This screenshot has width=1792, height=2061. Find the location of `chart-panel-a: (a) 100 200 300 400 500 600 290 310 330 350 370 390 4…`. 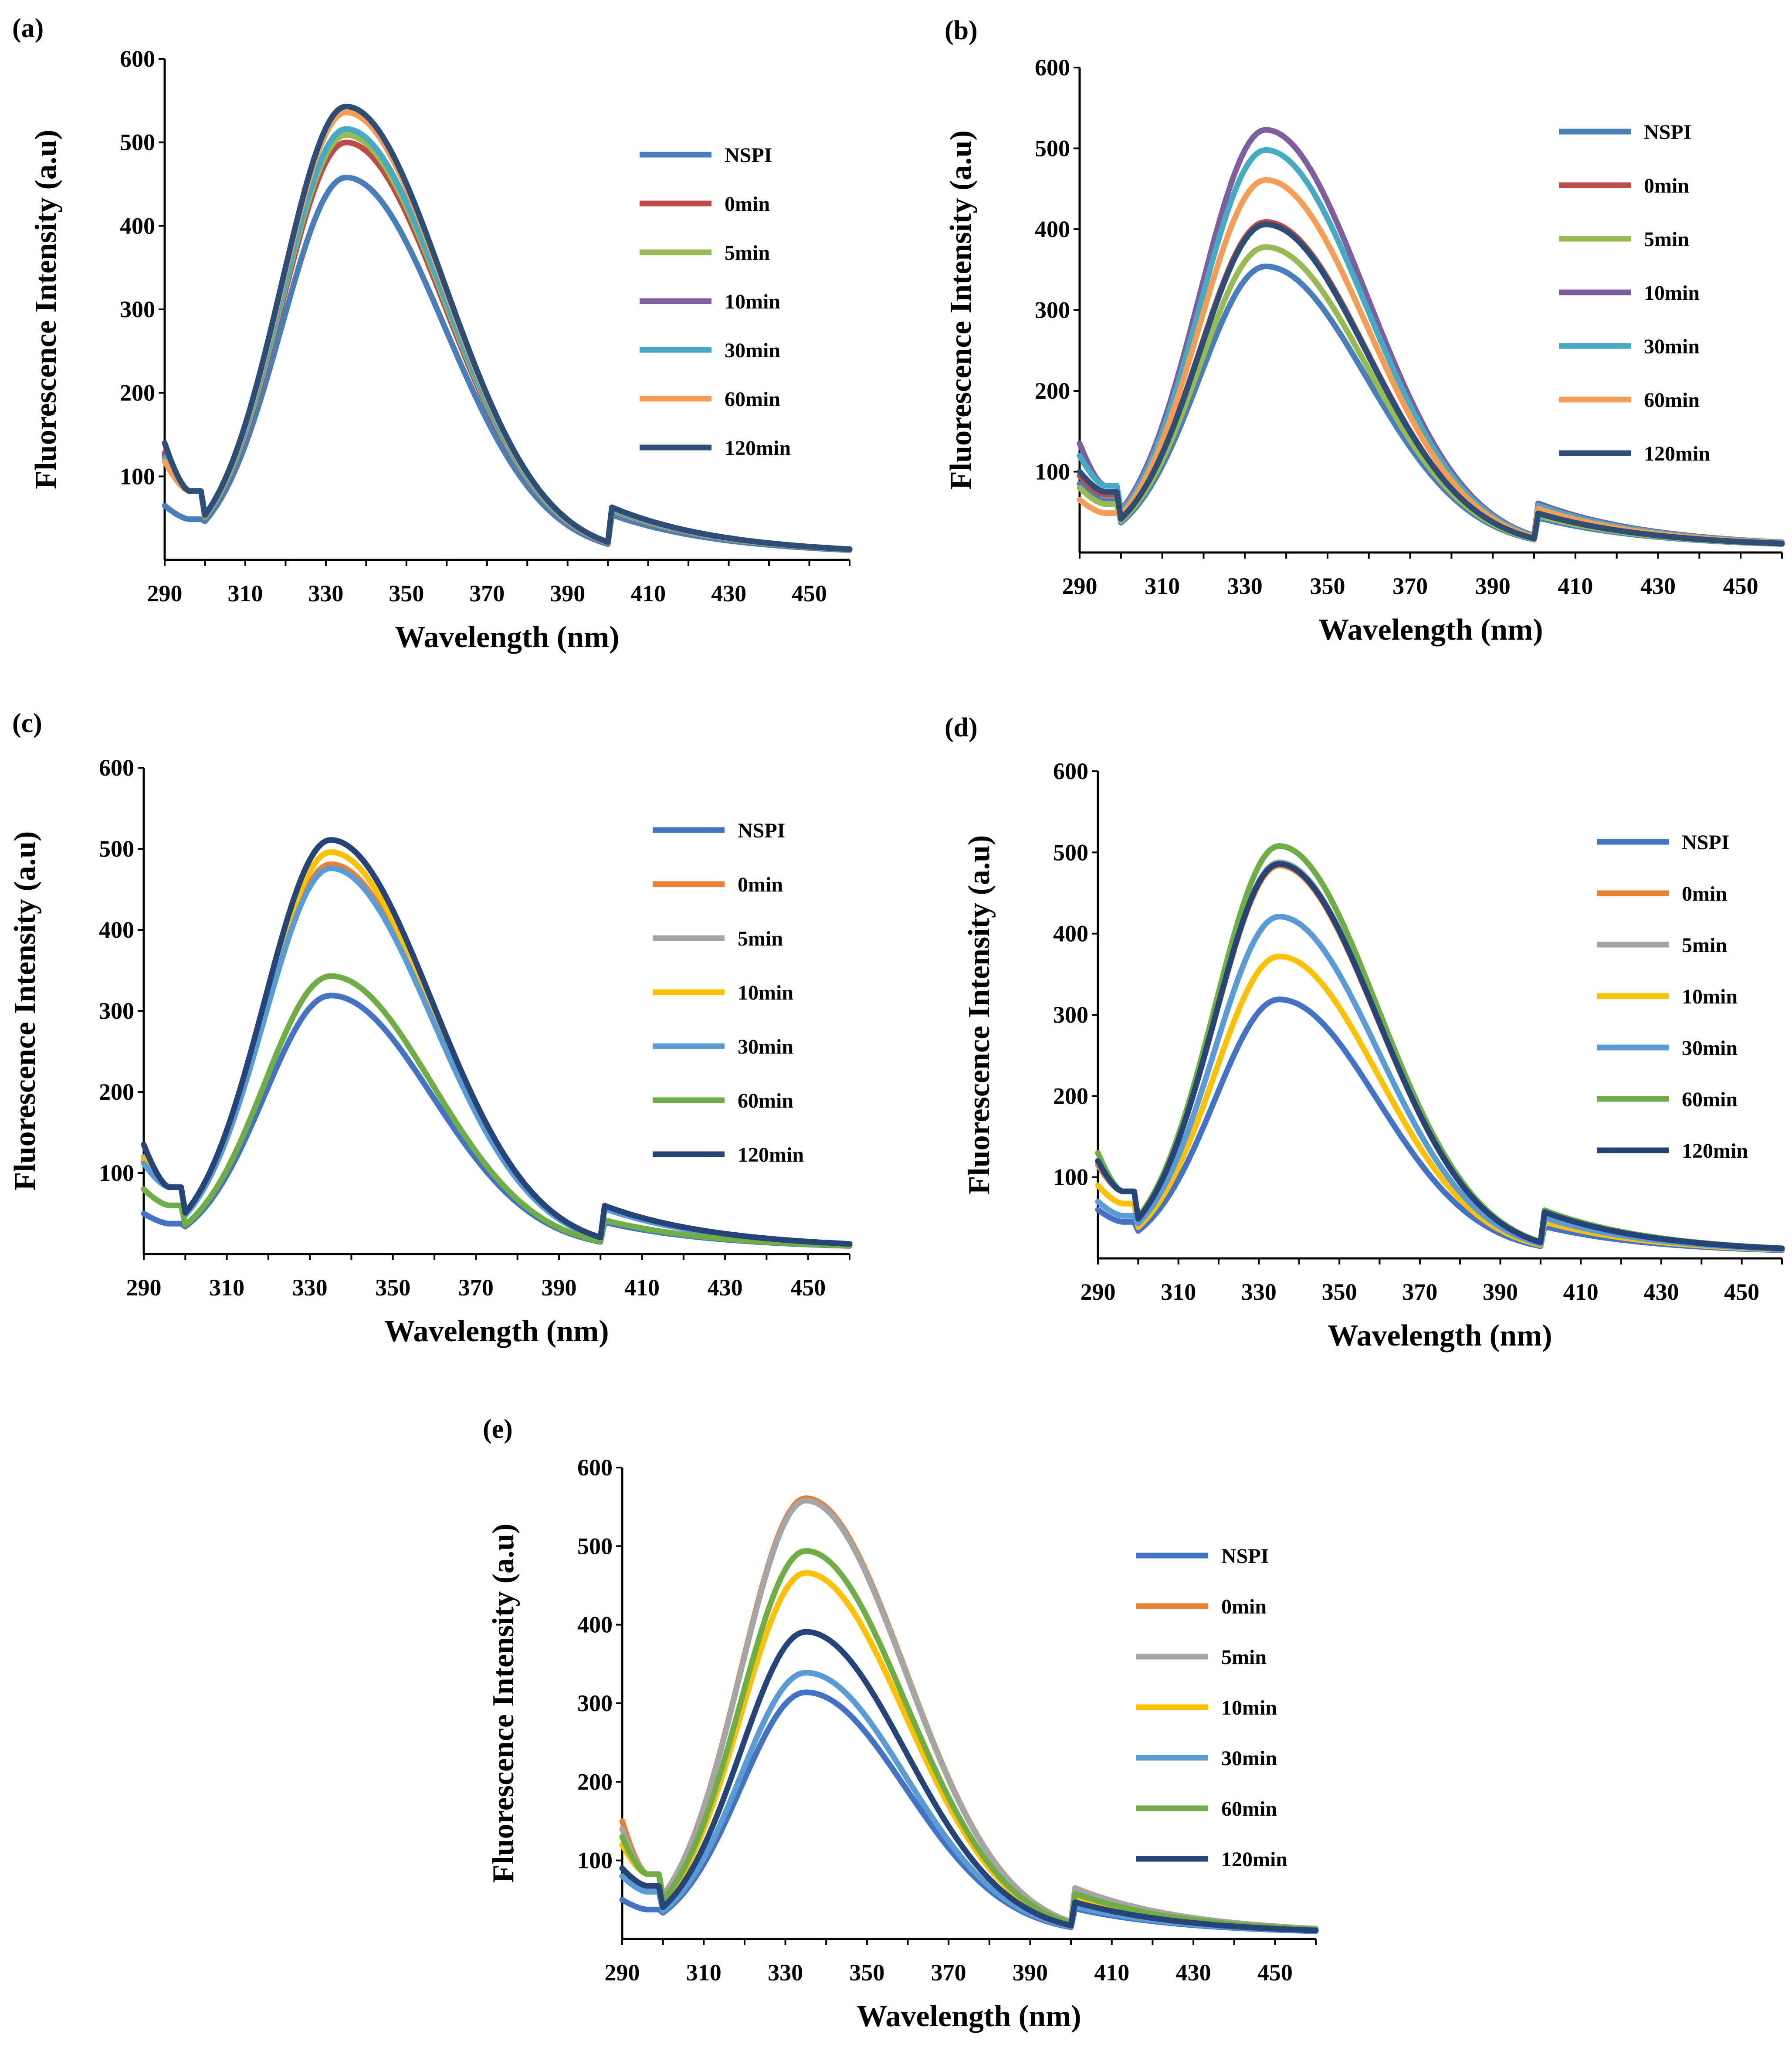

chart-panel-a: (a) 100 200 300 400 500 600 290 310 330 350 370 390 4… is located at coordinates (432, 334).